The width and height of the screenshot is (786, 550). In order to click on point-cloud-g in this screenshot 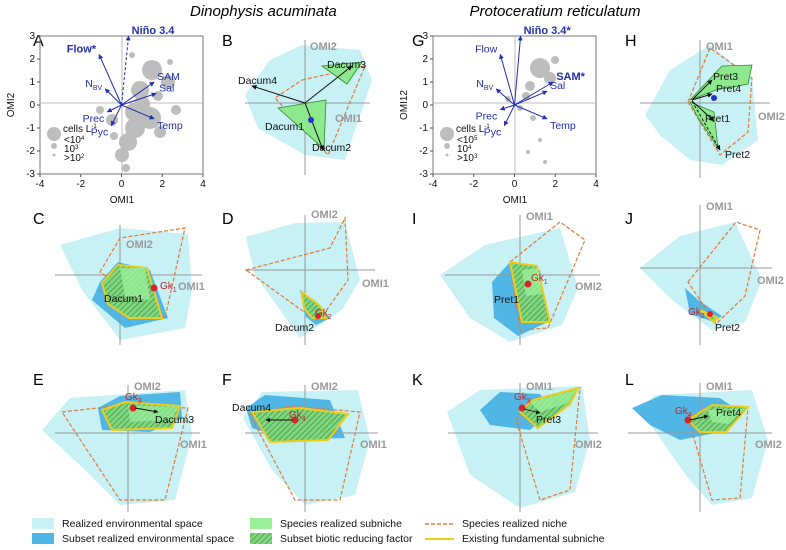, I will do `click(532, 110)`.